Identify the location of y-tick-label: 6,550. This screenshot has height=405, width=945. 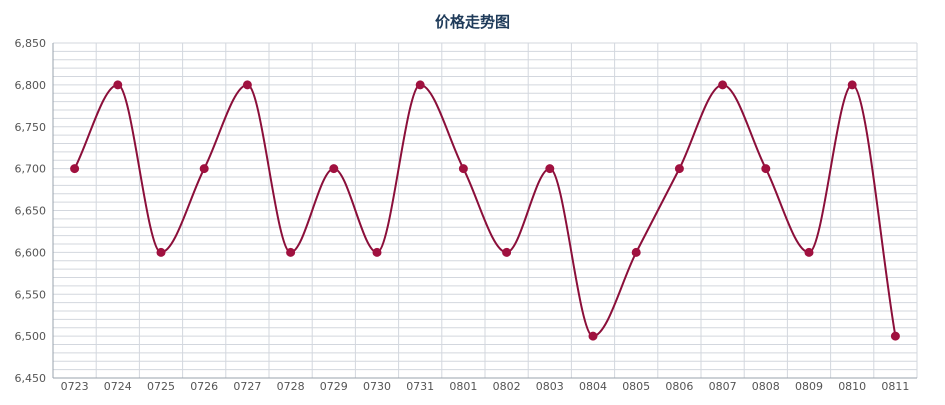
(31, 294).